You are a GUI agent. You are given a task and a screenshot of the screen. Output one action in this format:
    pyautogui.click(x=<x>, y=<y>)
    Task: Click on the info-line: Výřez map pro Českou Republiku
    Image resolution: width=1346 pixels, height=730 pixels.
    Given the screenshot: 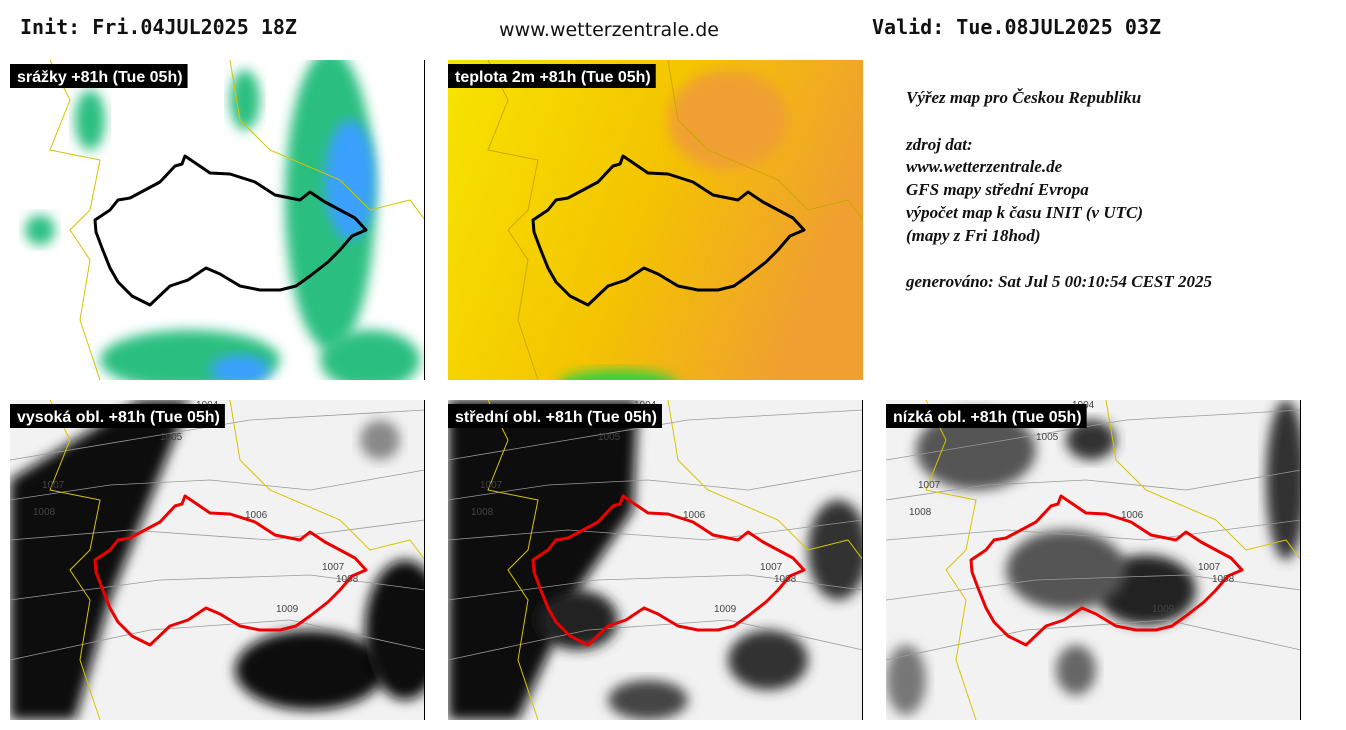 What is the action you would take?
    pyautogui.click(x=1023, y=97)
    